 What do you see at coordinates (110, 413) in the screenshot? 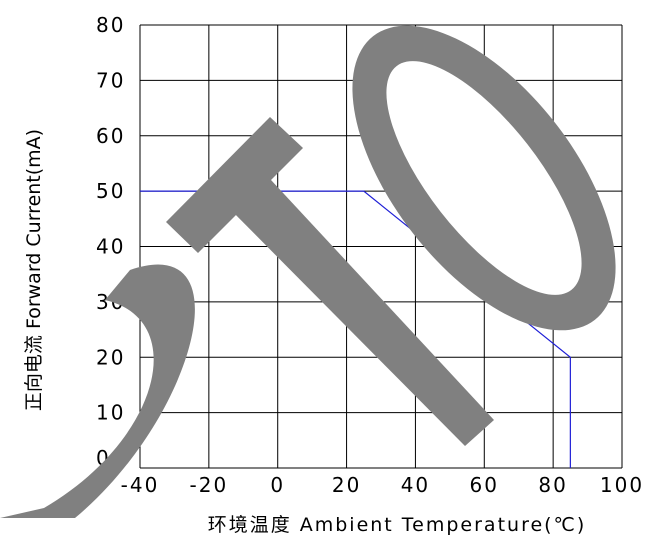
I see `y-tick-label-1: 10` at bounding box center [110, 413].